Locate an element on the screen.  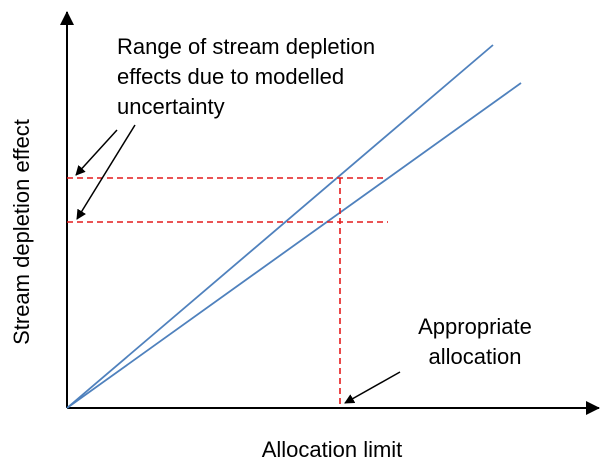
x-axis-label: Allocation limit is located at coordinates (332, 449).